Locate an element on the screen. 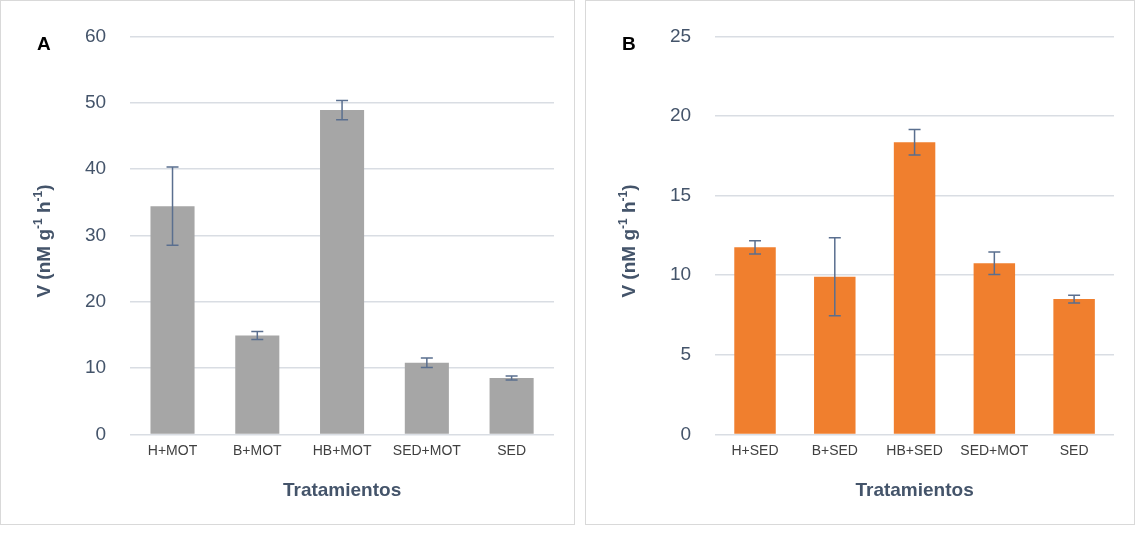 The image size is (1135, 533). y-tick-label: 30 is located at coordinates (95, 234).